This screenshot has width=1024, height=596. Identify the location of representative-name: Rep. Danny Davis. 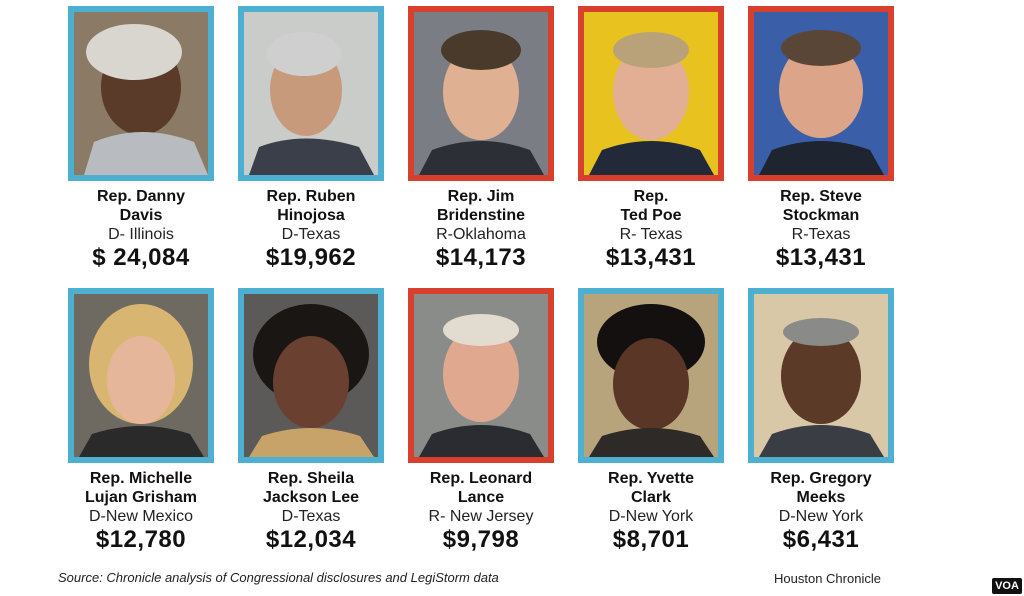
(140, 206).